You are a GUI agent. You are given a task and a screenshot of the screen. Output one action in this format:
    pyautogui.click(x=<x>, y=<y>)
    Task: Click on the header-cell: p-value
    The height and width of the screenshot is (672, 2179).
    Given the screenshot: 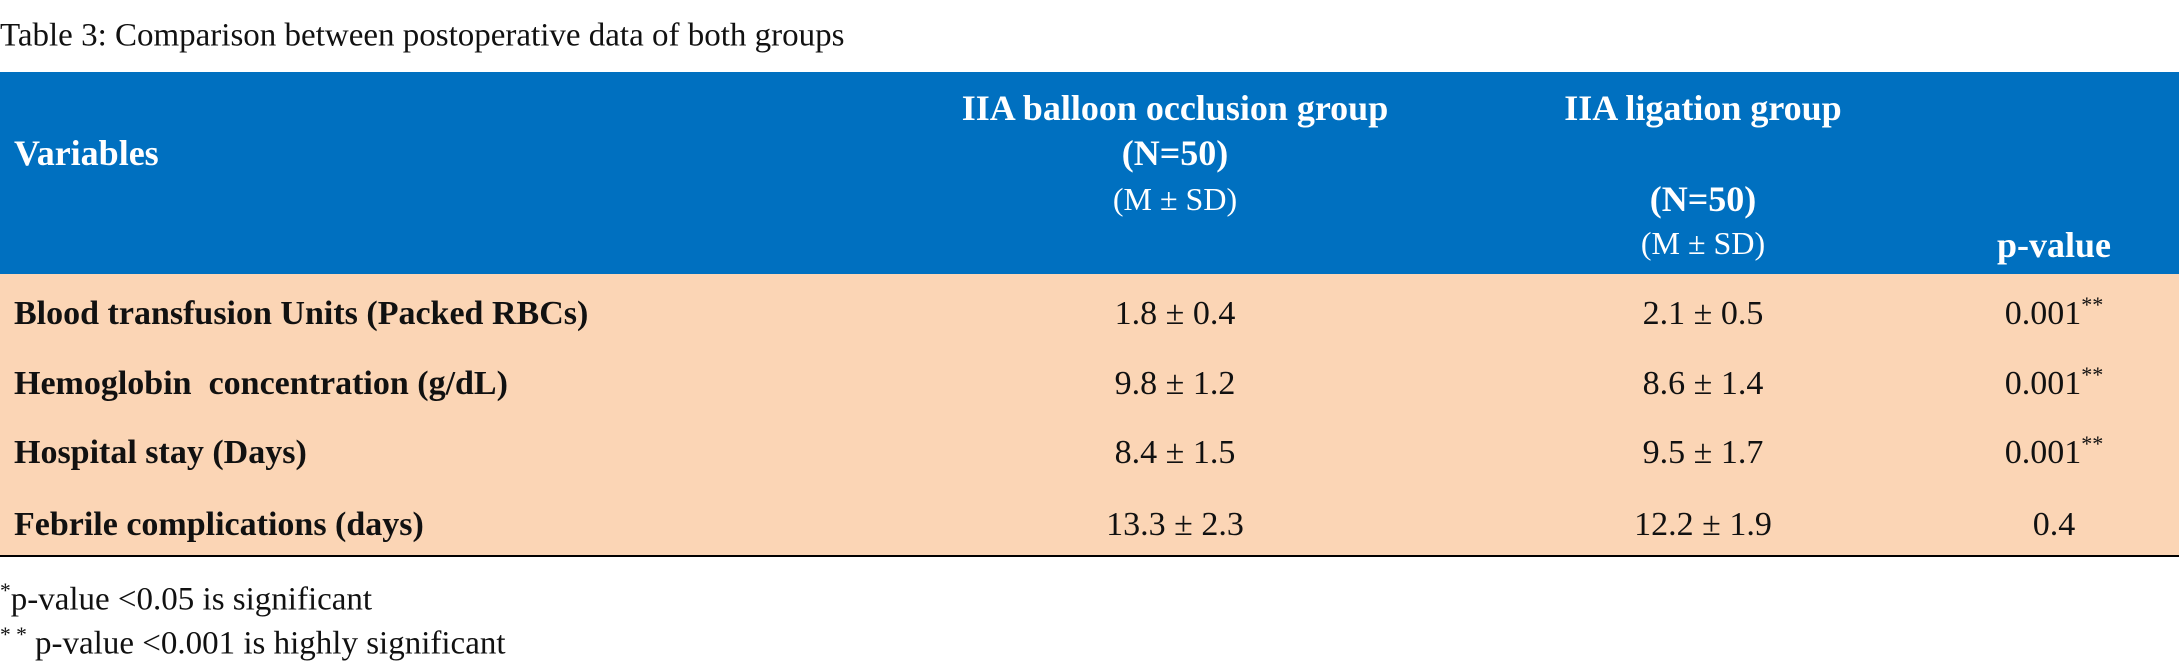 What is the action you would take?
    pyautogui.click(x=2054, y=245)
    